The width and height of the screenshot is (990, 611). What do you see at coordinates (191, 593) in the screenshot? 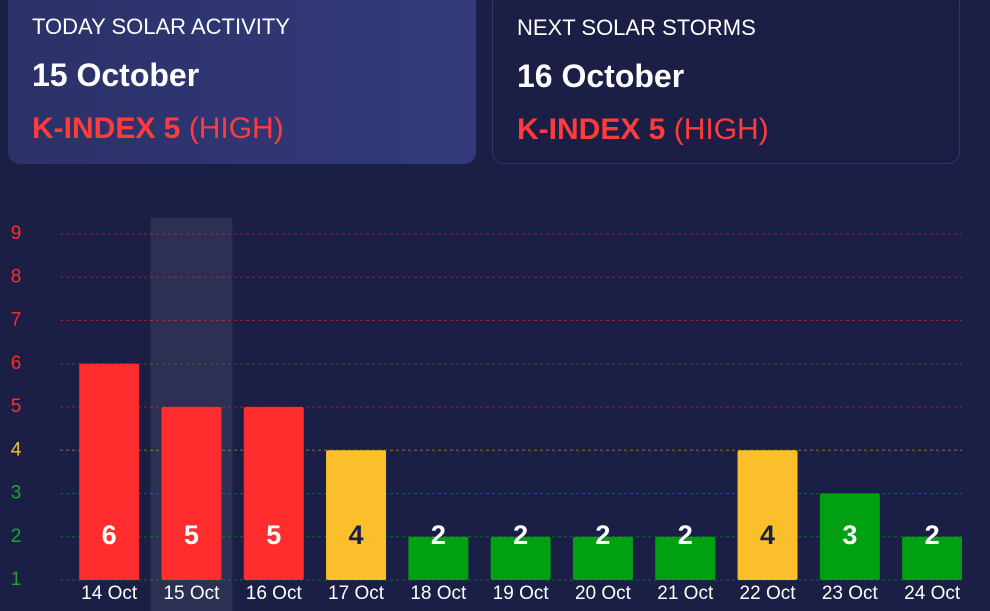
I see `x-tick-label: 15 Oct` at bounding box center [191, 593].